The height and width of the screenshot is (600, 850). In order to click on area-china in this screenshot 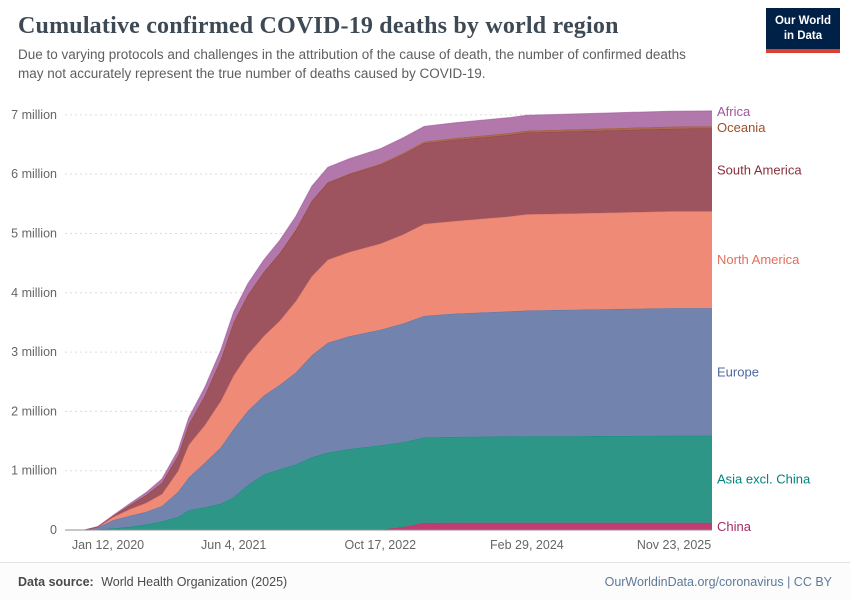, I will do `click(398, 526)`.